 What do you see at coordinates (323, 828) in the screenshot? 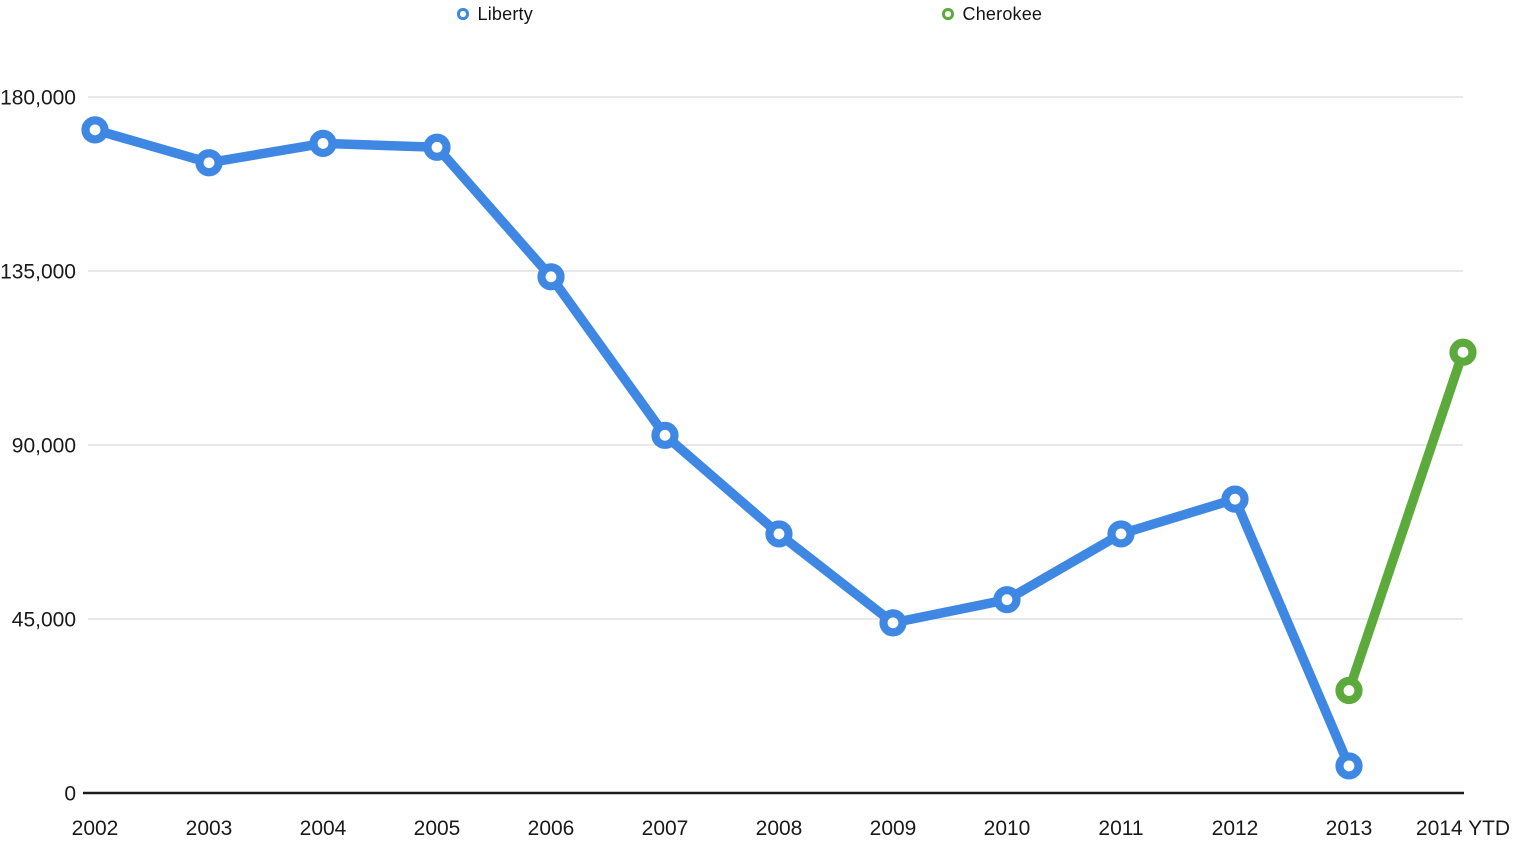
I see `x-axis-tick-label: 2004` at bounding box center [323, 828].